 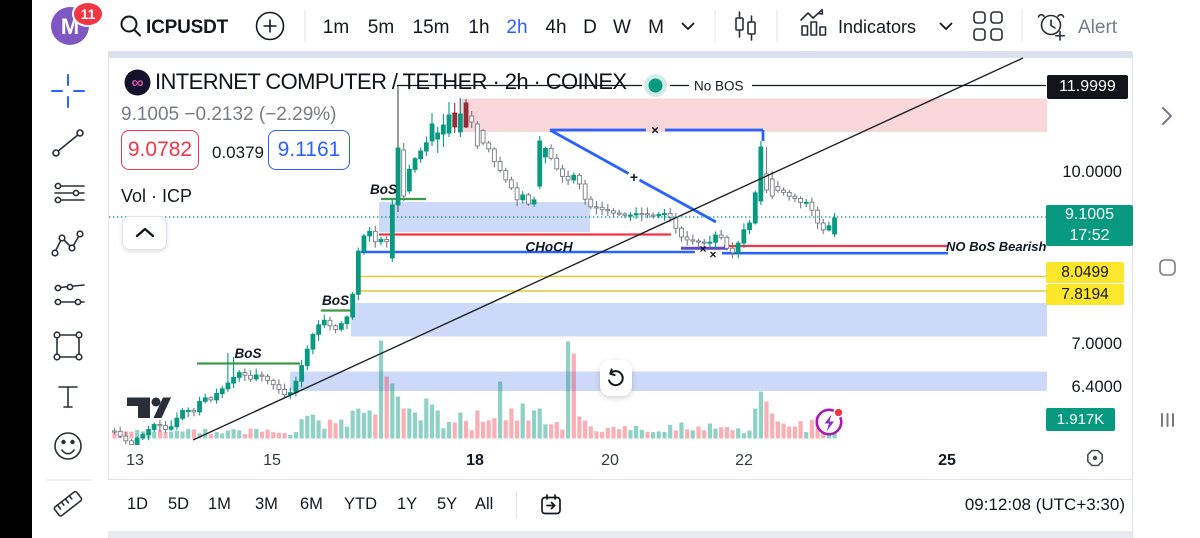 I want to click on svg-text: ICPUSDT, so click(x=187, y=27).